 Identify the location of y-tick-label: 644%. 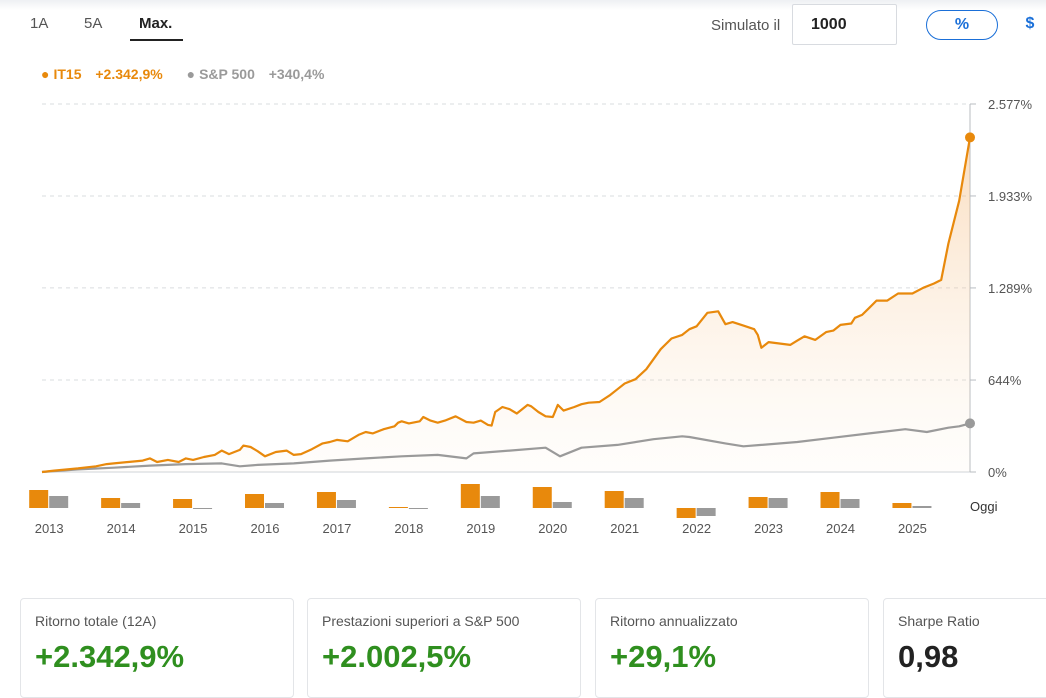
(1005, 380).